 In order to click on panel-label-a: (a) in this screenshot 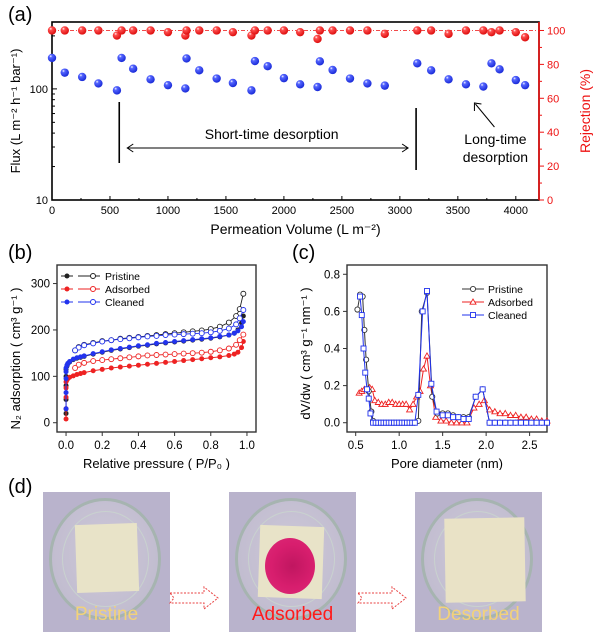, I will do `click(20, 15)`.